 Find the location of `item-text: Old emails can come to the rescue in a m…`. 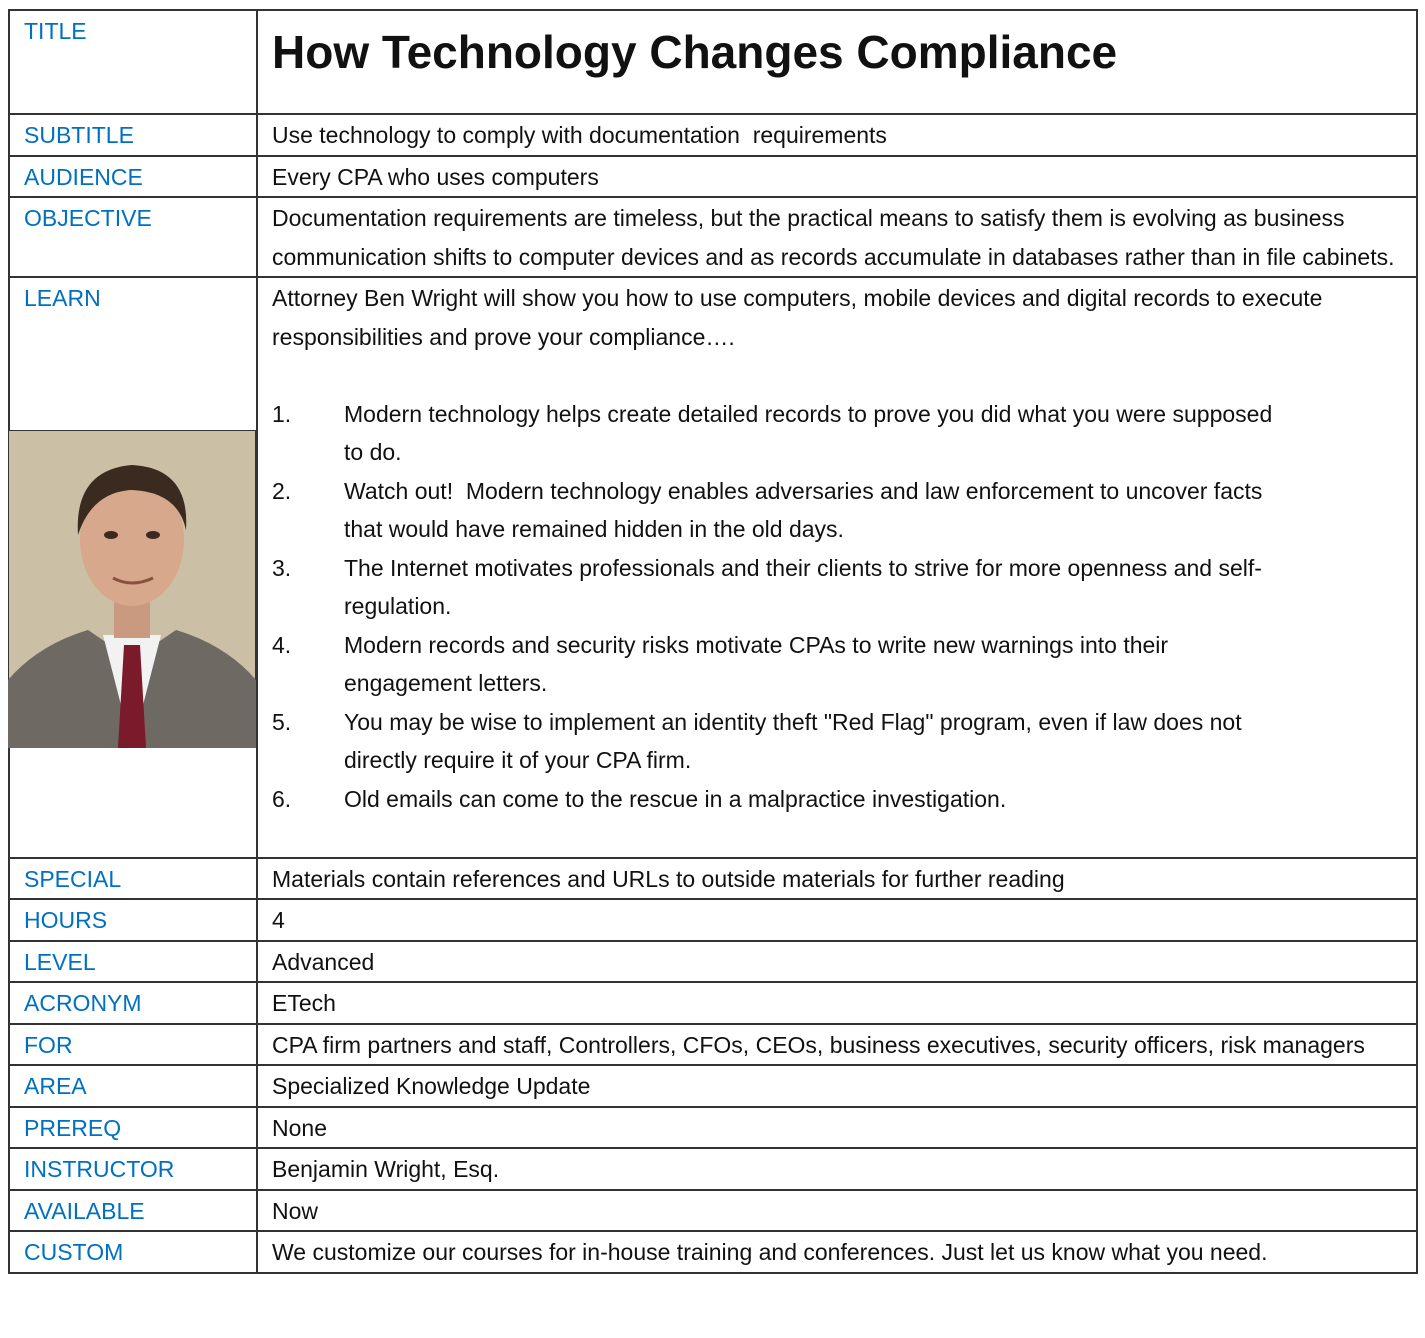

item-text: Old emails can come to the rescue in a m… is located at coordinates (675, 798).